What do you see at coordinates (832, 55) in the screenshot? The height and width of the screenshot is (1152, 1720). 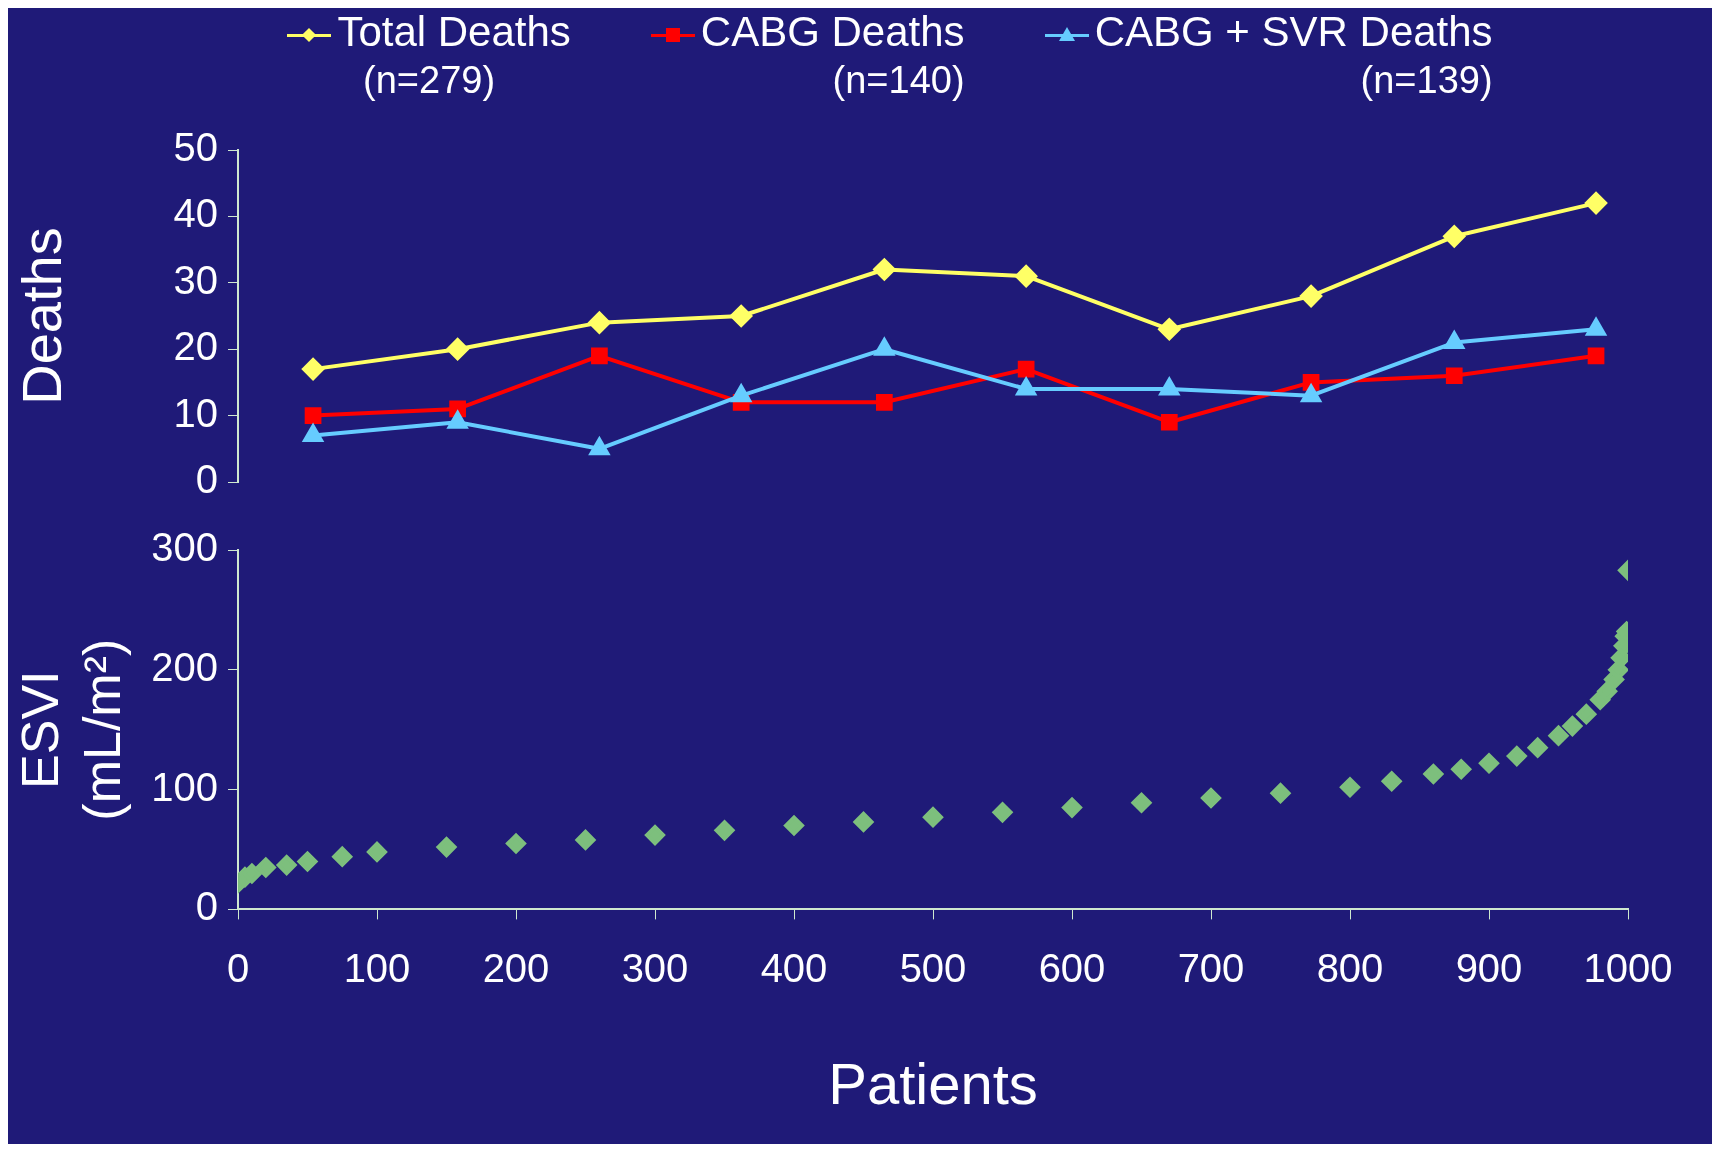 I see `legend-label: CABG Deaths (n=140)` at bounding box center [832, 55].